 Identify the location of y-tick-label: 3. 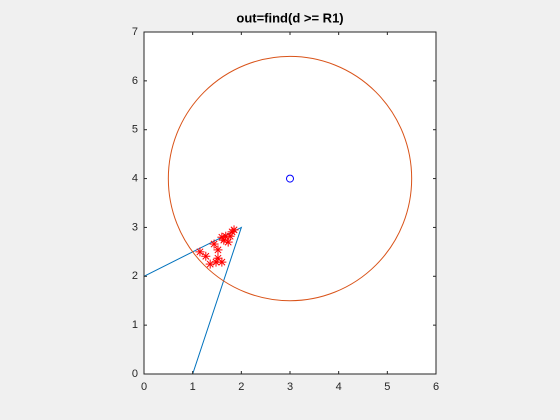
(135, 227).